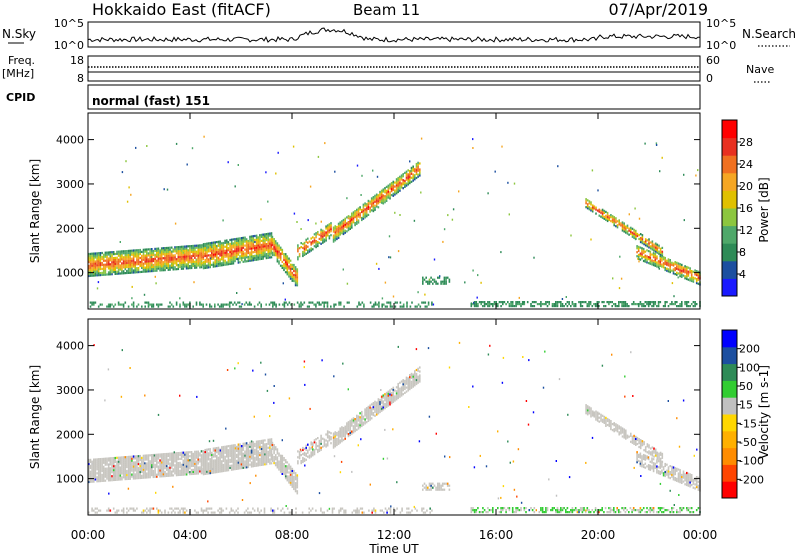  I want to click on noise-panel-frame, so click(394, 34).